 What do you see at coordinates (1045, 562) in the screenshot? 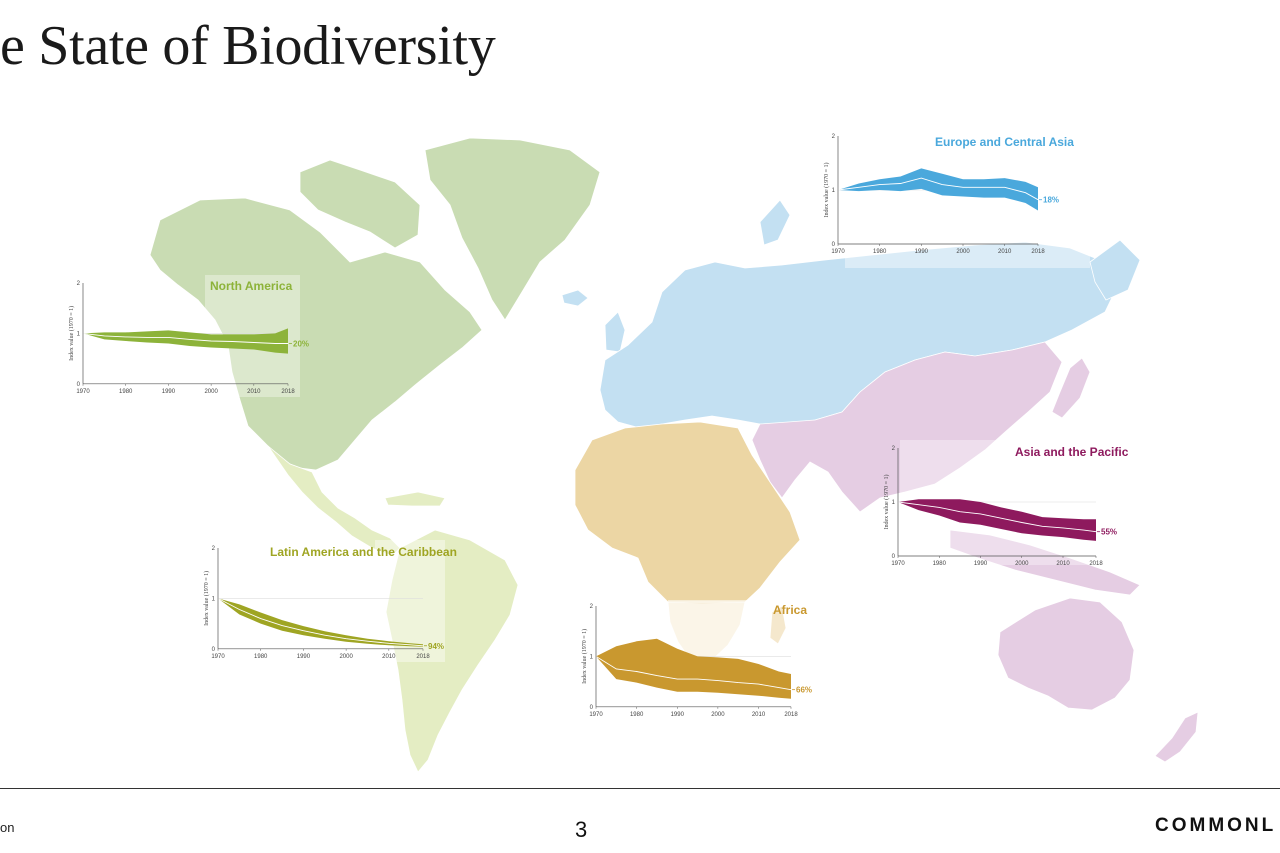
I see `region-shape-indonesia` at bounding box center [1045, 562].